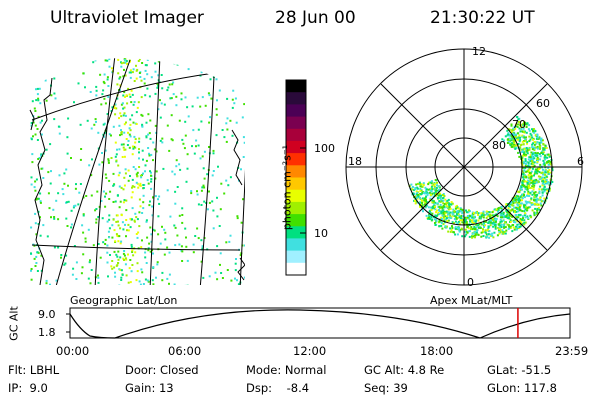 The height and width of the screenshot is (400, 600). I want to click on time-tick-3: 18:00, so click(437, 351).